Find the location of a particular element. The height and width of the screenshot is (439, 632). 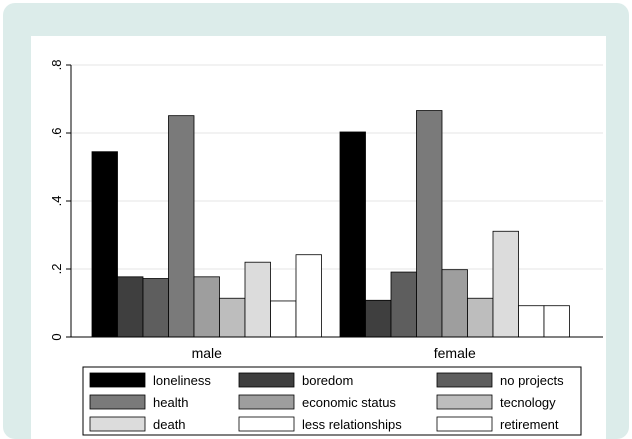

bar-male-tecnology is located at coordinates (232, 317).